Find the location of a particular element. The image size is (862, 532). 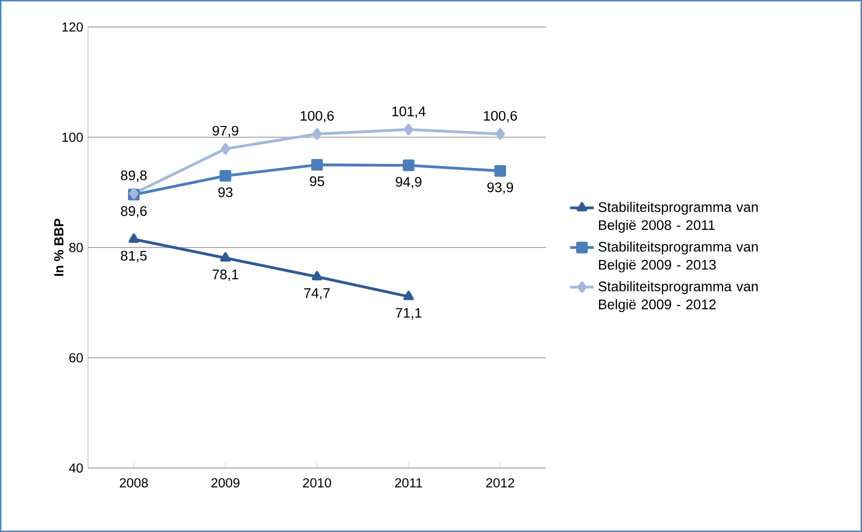

data-label: 93 is located at coordinates (225, 192).